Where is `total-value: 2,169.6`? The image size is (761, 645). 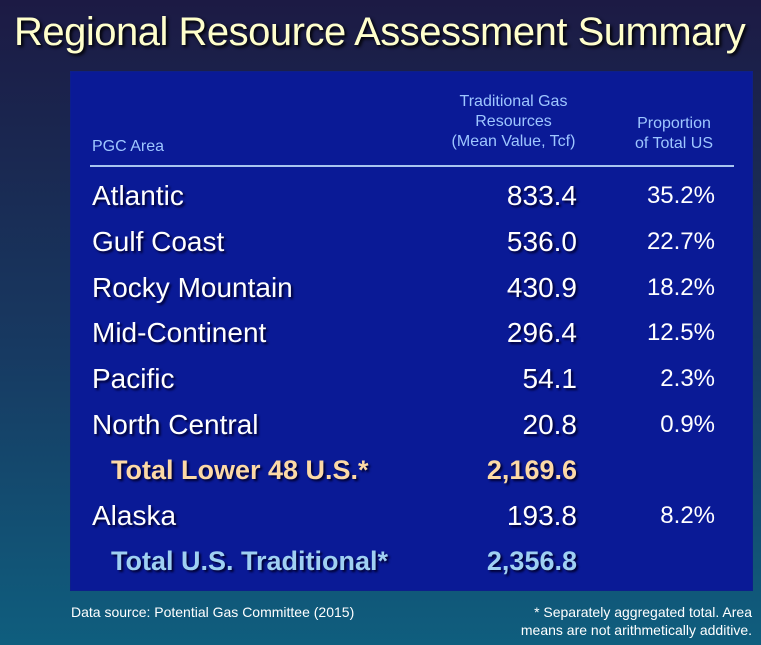 total-value: 2,169.6 is located at coordinates (531, 470).